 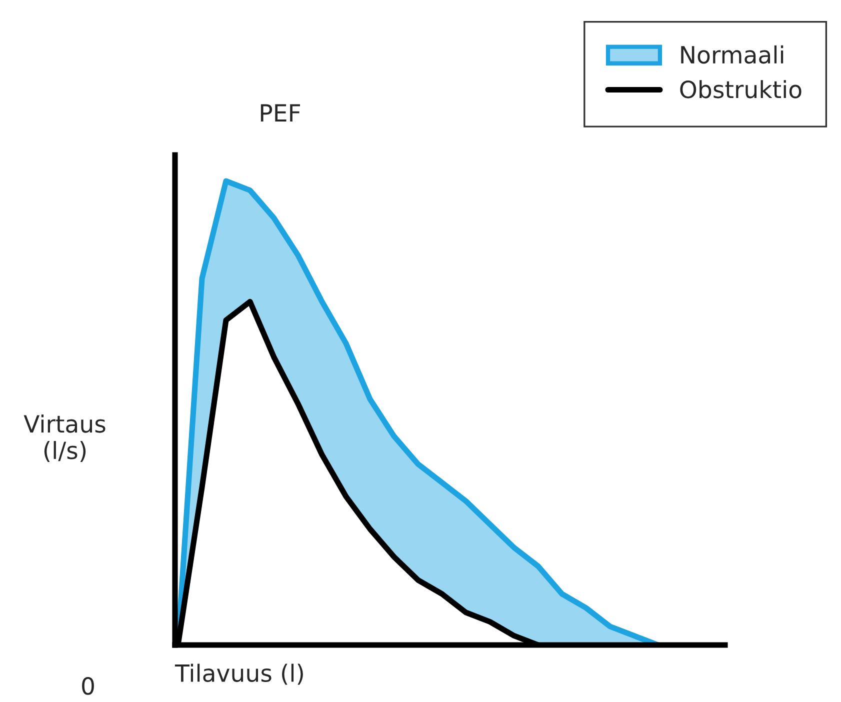 I want to click on text: PEF, so click(x=280, y=113).